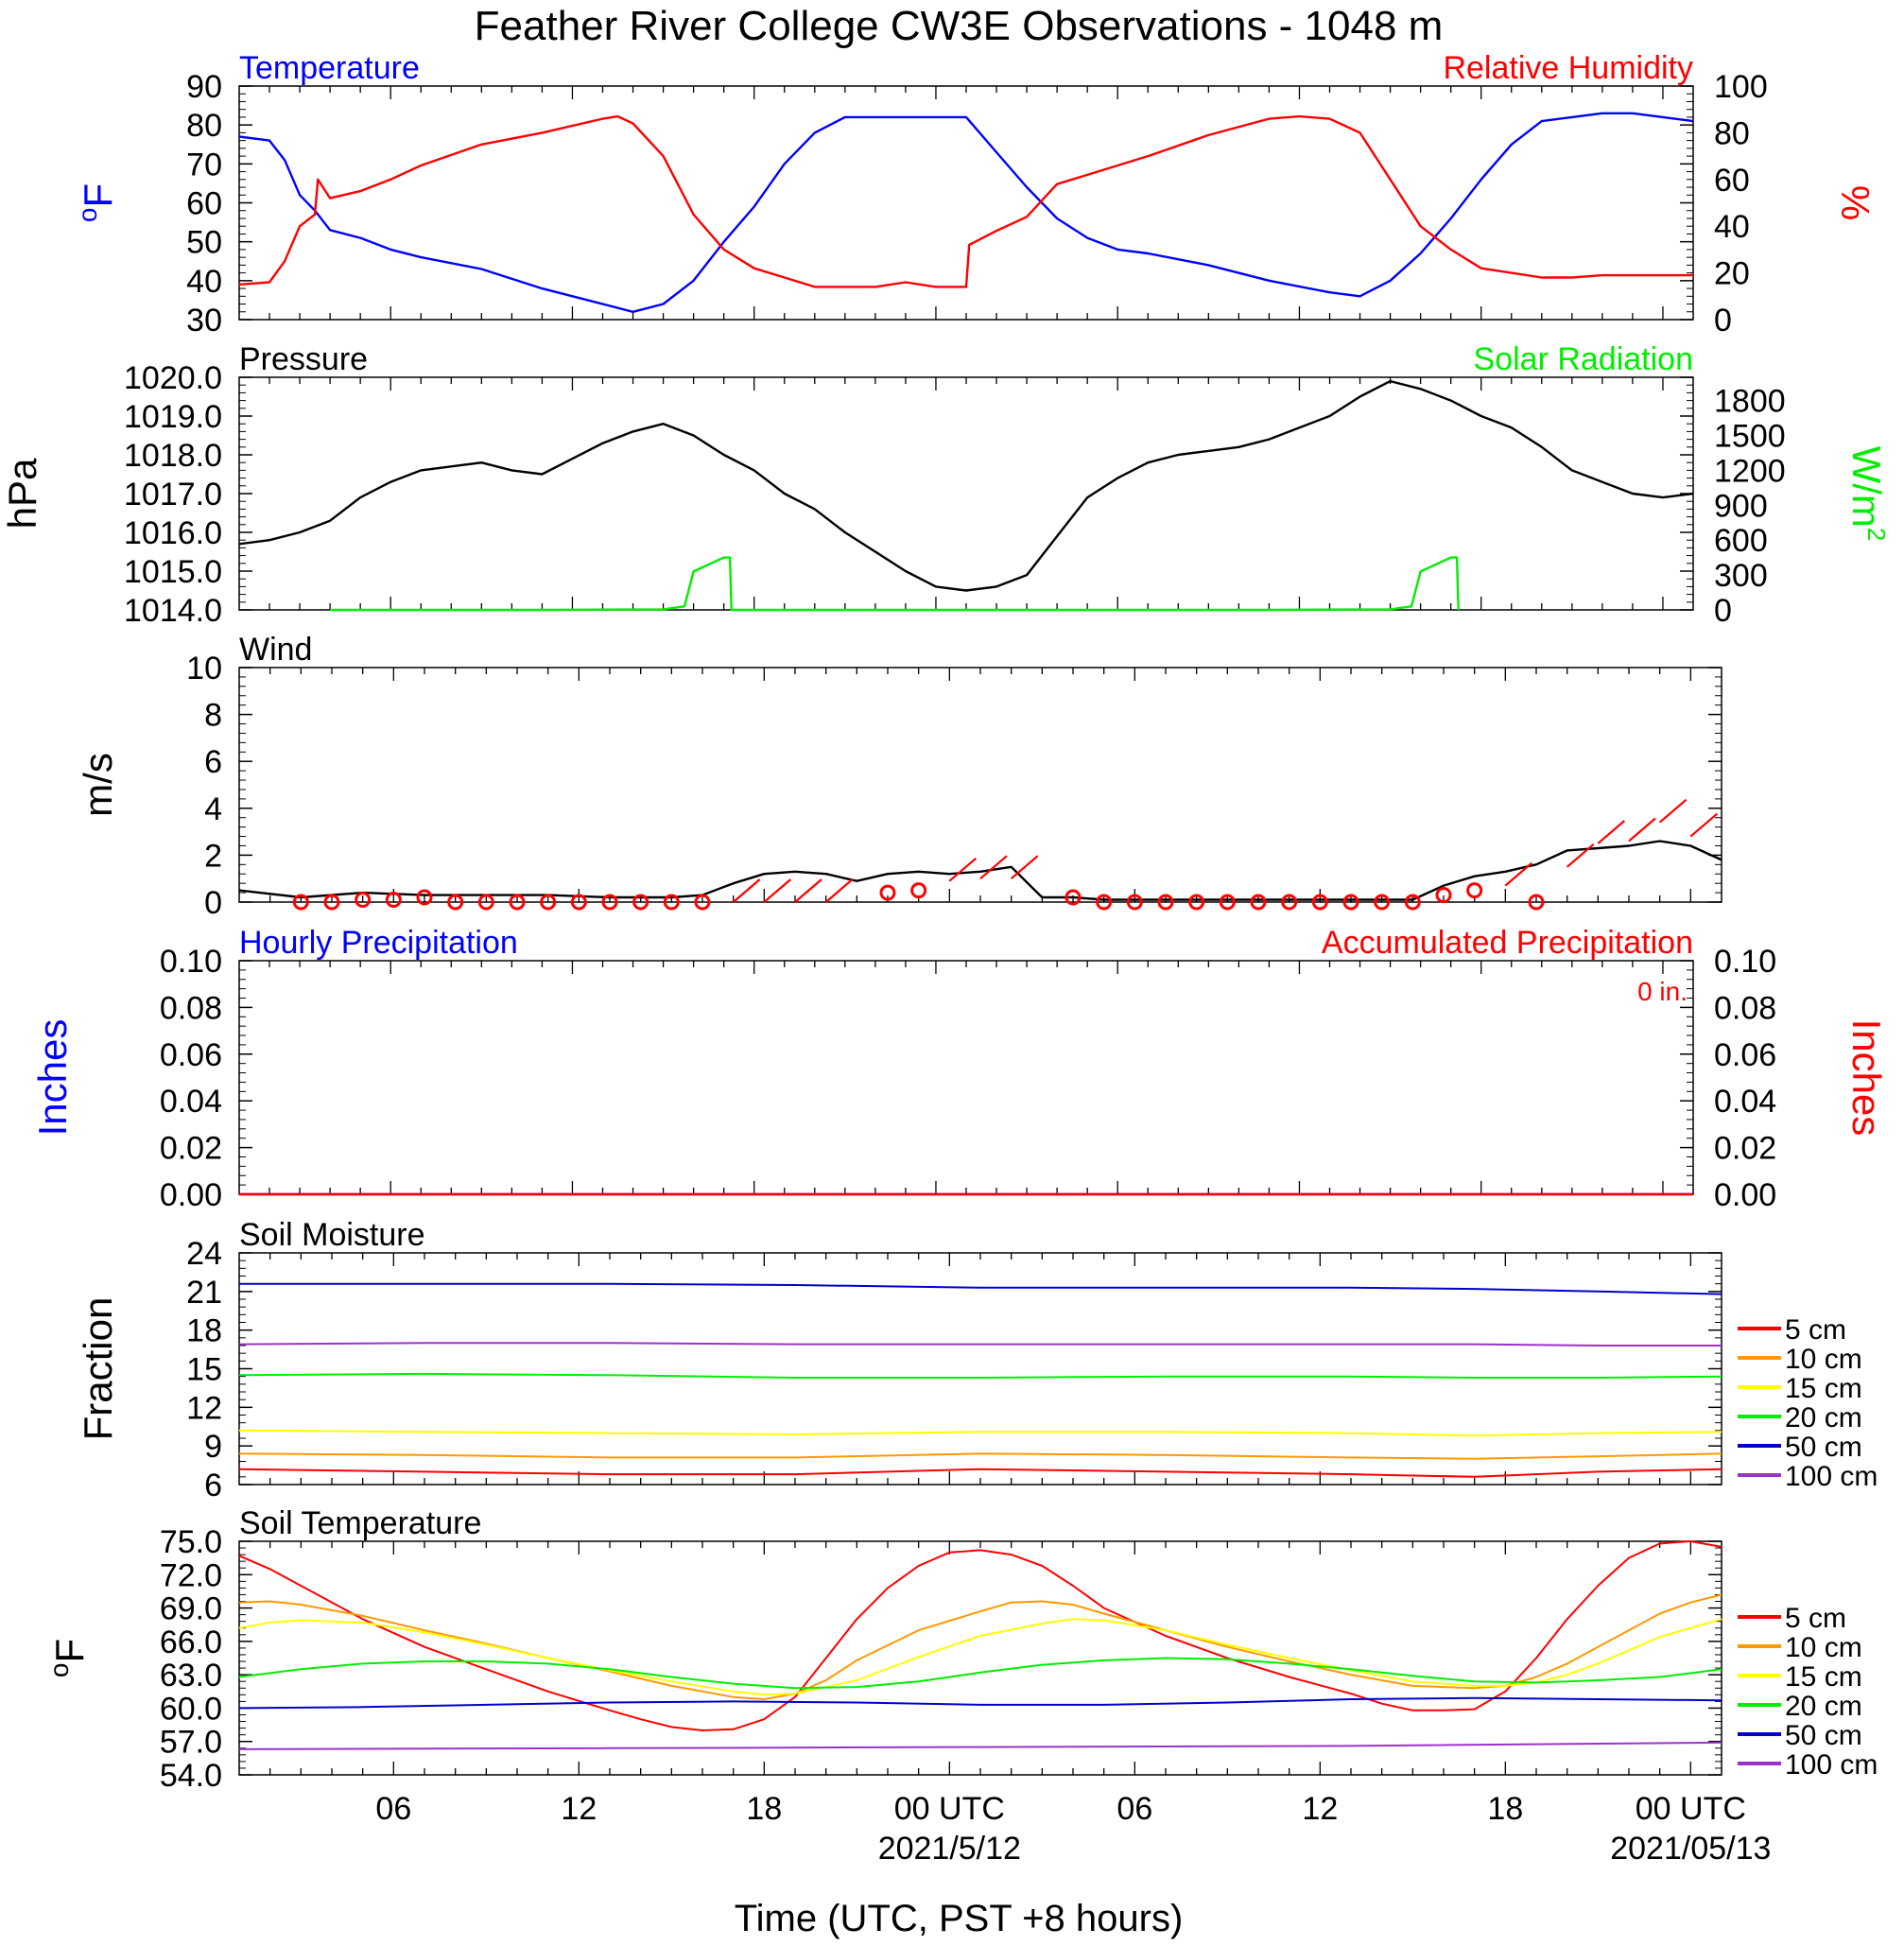 The height and width of the screenshot is (1946, 1904). I want to click on y-tick-label-left: 18, so click(204, 1331).